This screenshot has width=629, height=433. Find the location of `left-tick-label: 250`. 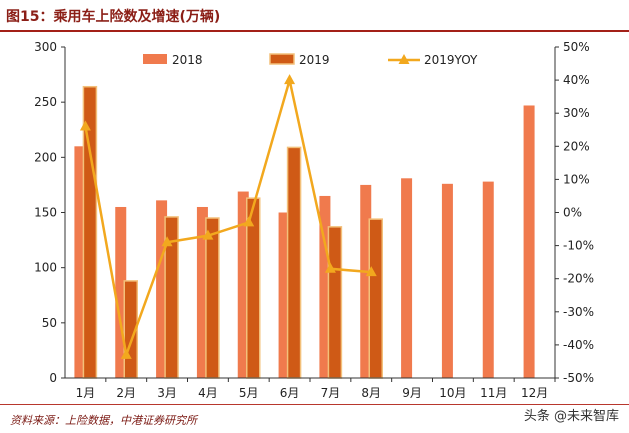

left-tick-label: 250 is located at coordinates (45, 102).